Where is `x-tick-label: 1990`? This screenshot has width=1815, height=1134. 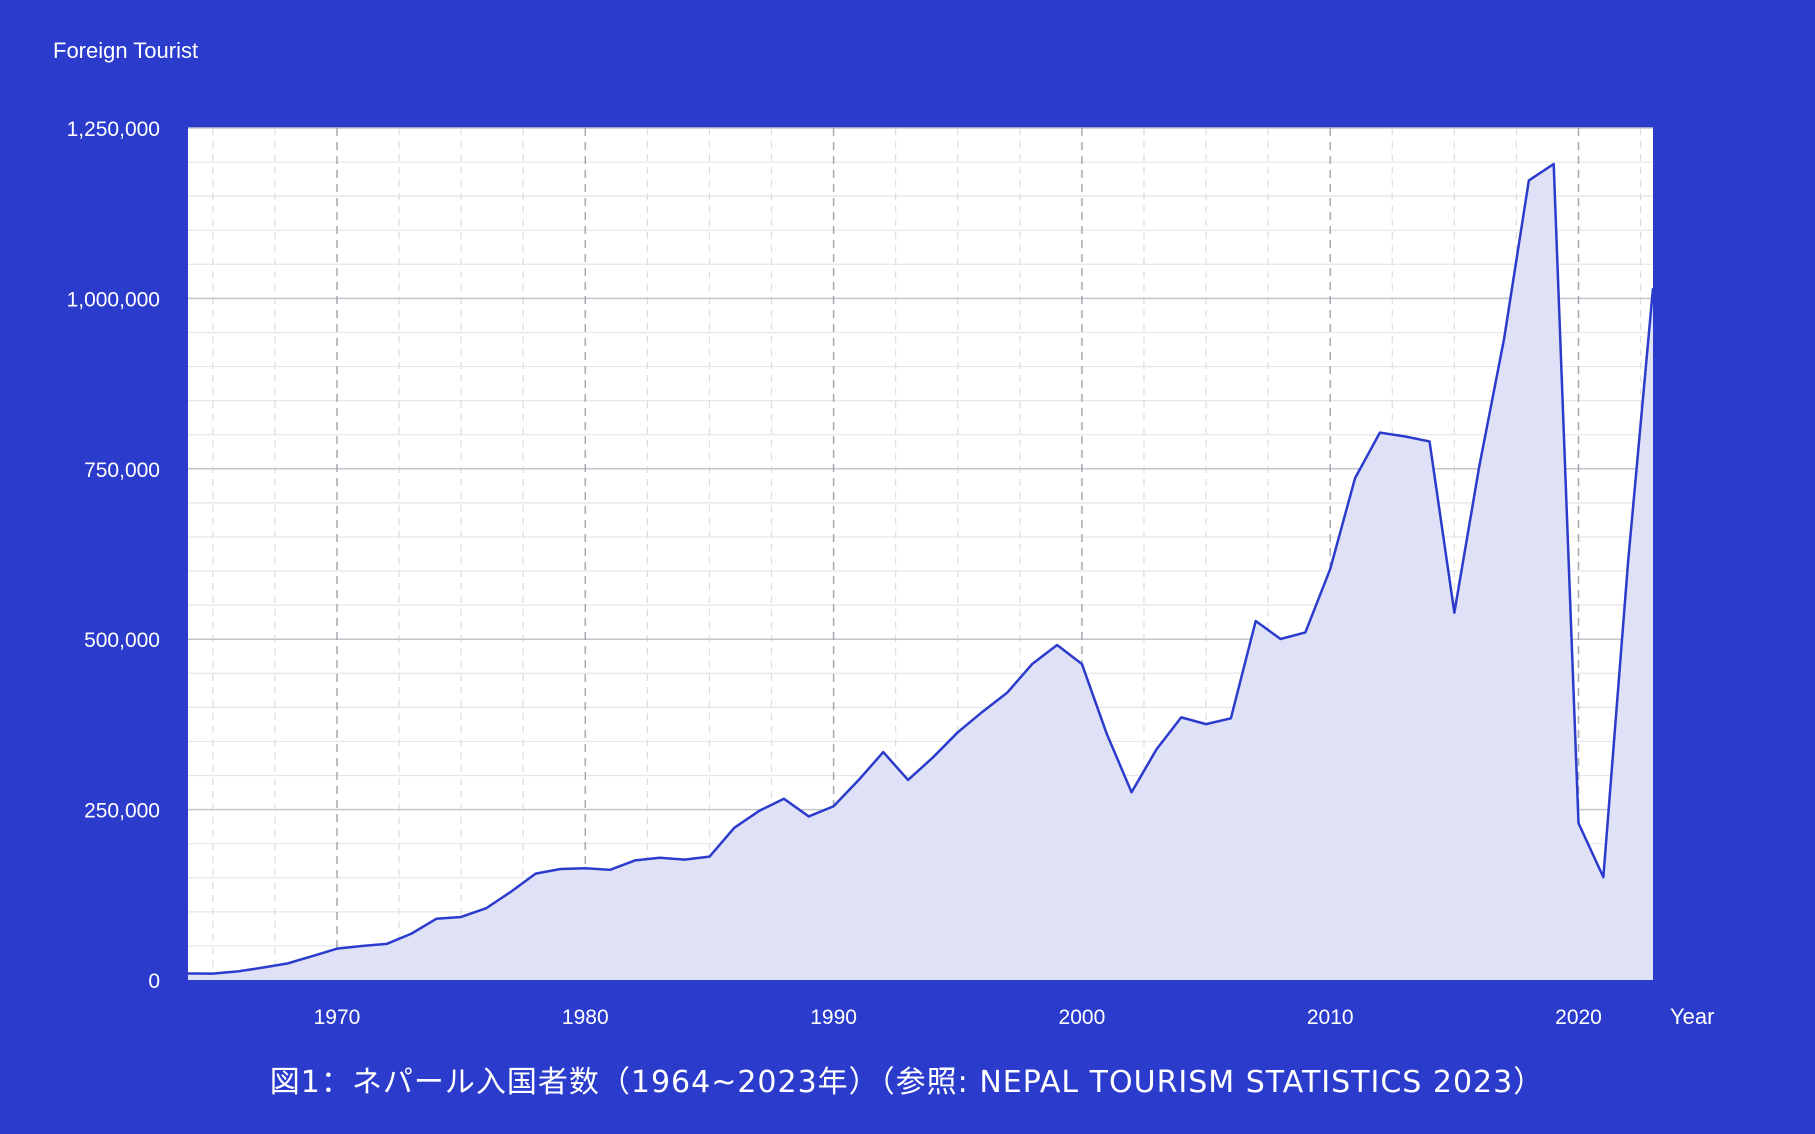
x-tick-label: 1990 is located at coordinates (833, 1017).